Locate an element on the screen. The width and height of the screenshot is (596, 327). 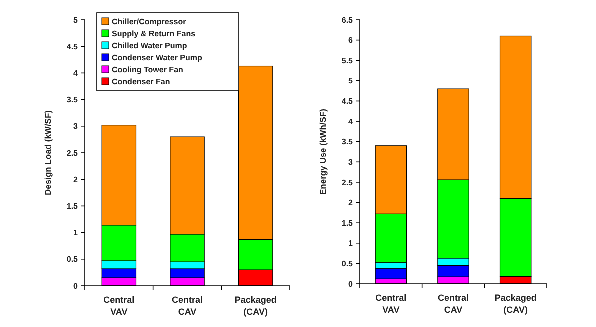
legend-label: Condenser Water Pump is located at coordinates (157, 58).